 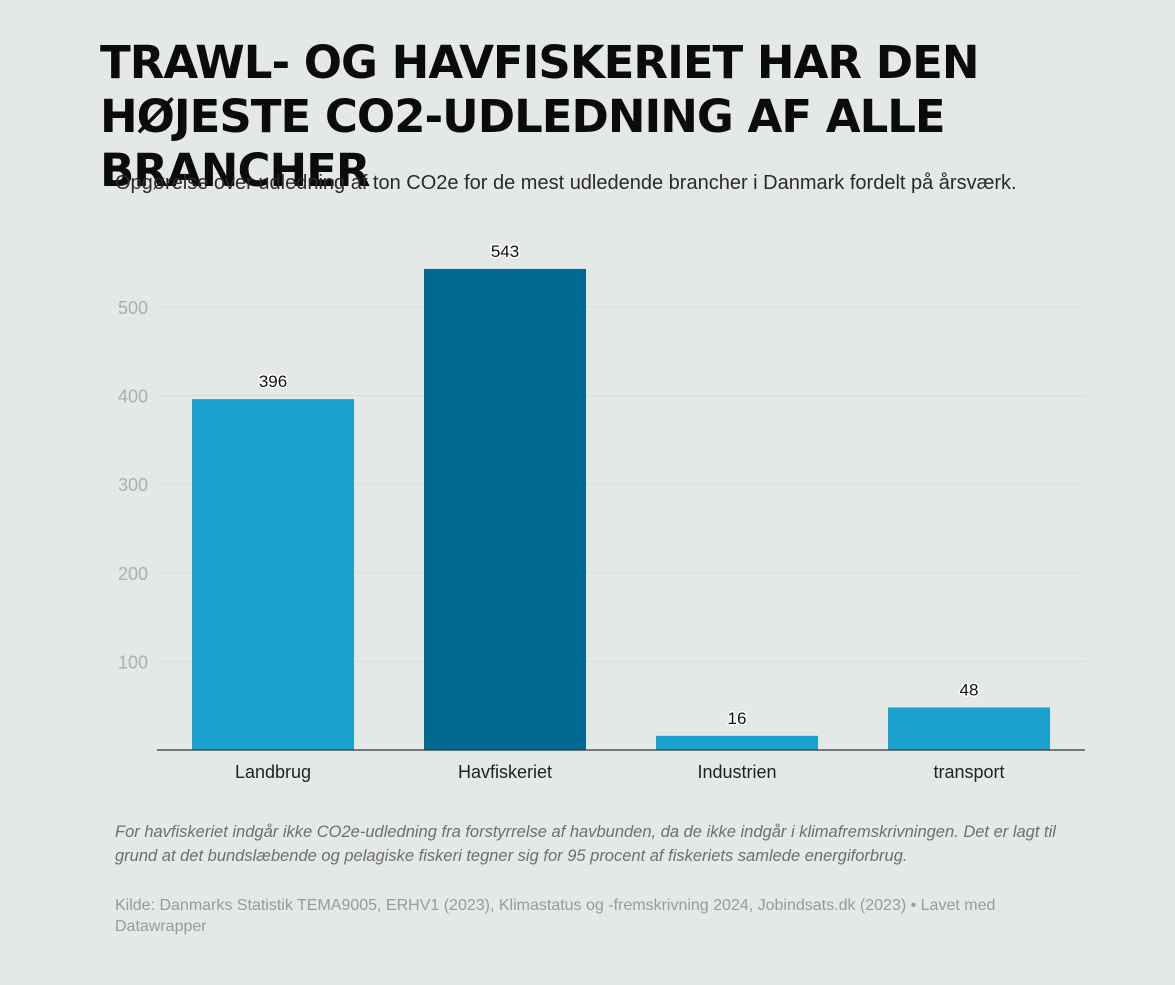 I want to click on bar-value-label: 543, so click(x=505, y=251).